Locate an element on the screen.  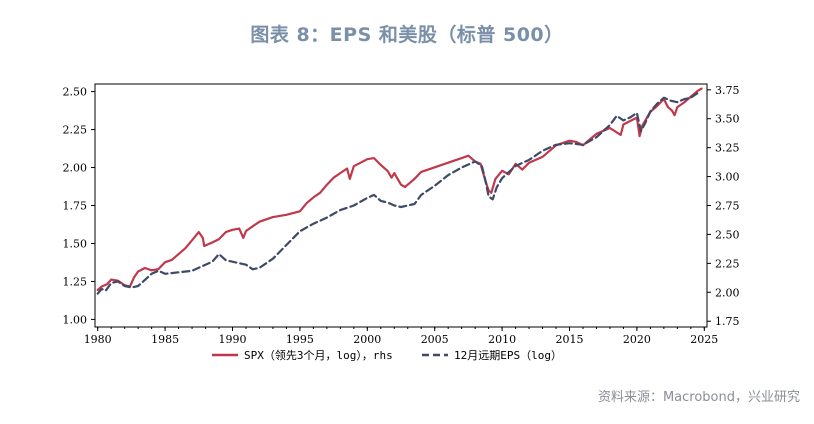
x-tick-label: 1995 is located at coordinates (300, 339).